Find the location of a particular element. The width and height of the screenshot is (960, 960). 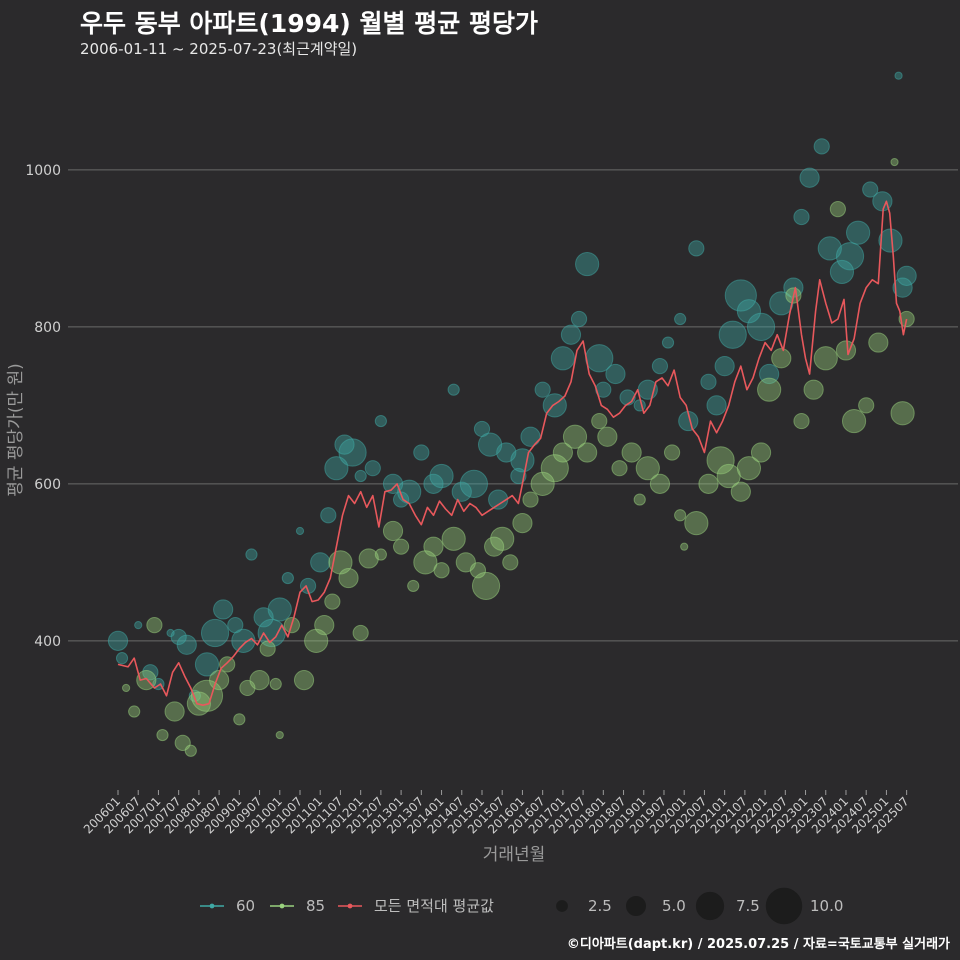

legend-label: 85 is located at coordinates (315, 906).